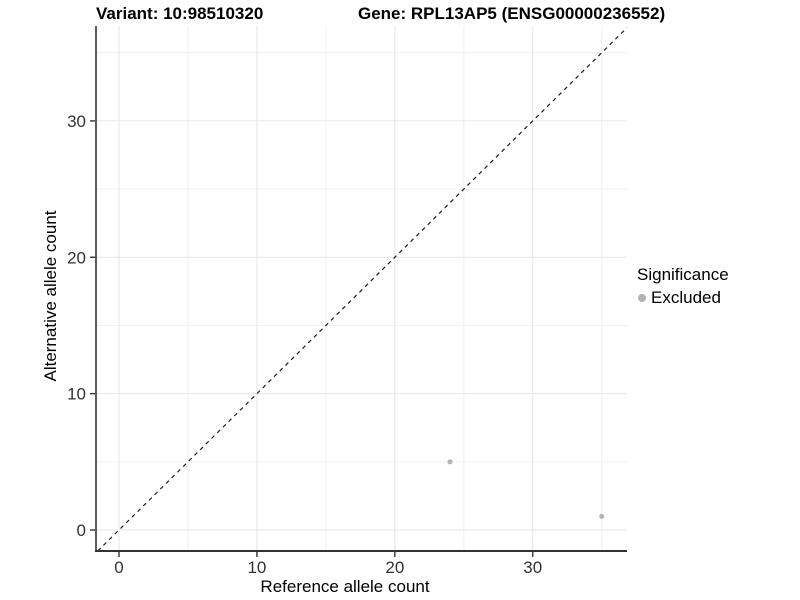  Describe the element at coordinates (50, 296) in the screenshot. I see `y-axis-title: Alternative allele count` at that location.